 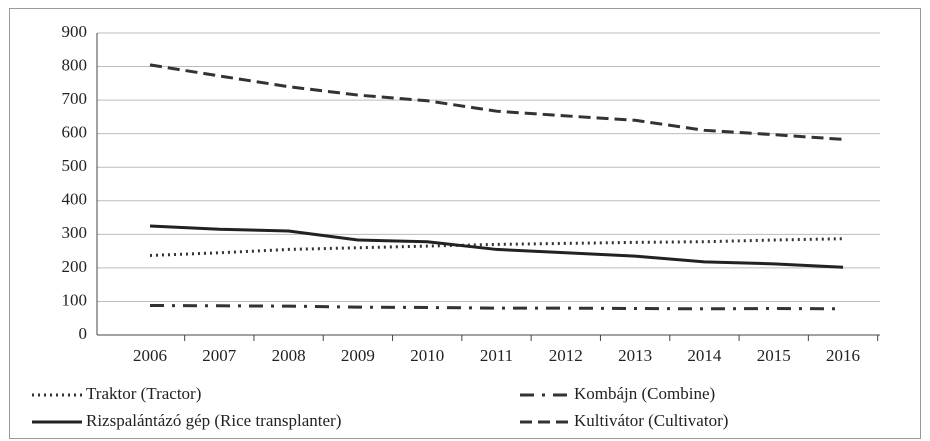 What do you see at coordinates (289, 355) in the screenshot?
I see `x-tick-label: 2008` at bounding box center [289, 355].